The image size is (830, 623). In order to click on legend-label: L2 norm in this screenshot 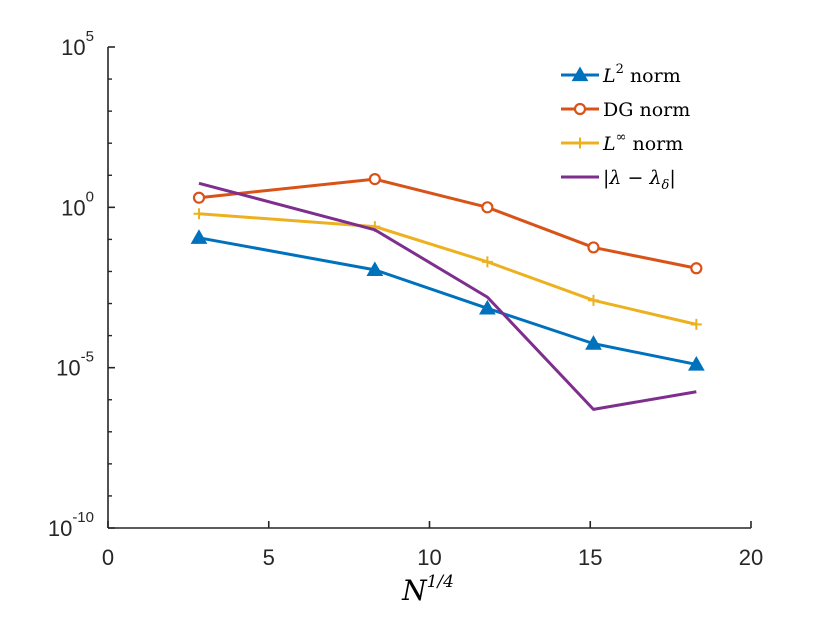, I will do `click(641, 74)`.